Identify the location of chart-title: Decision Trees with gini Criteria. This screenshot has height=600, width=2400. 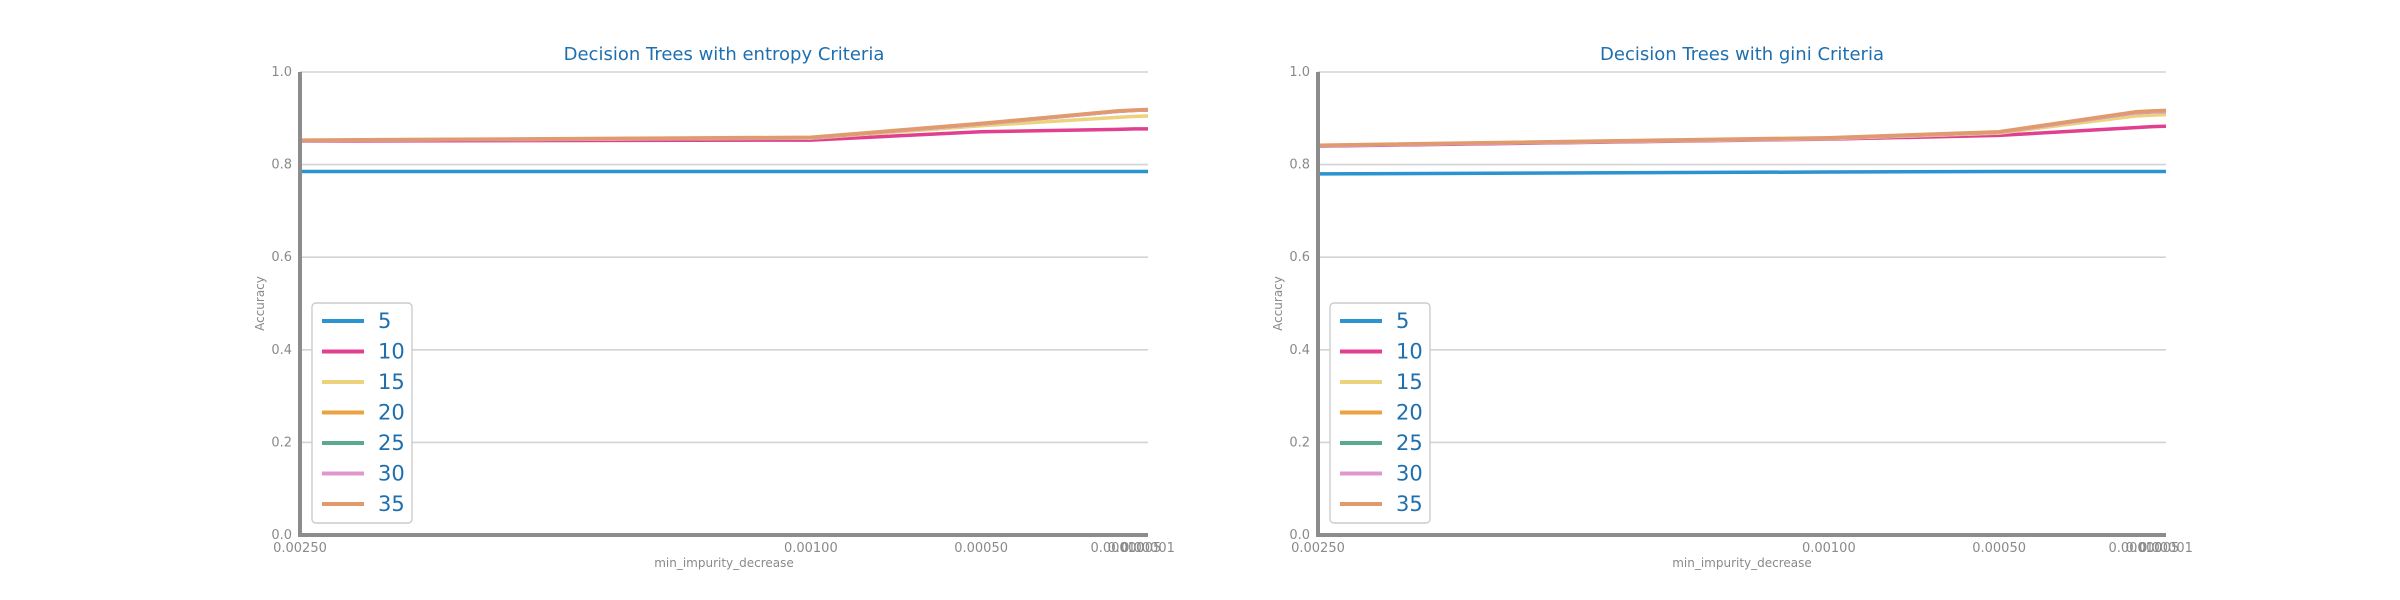
(1742, 54).